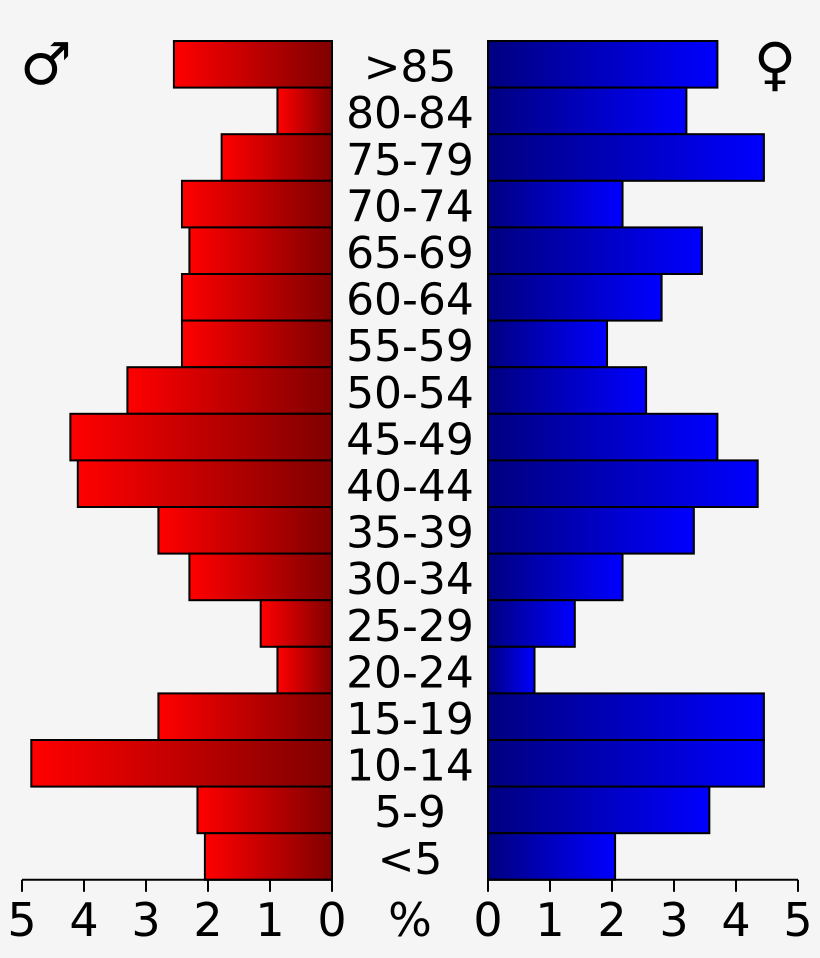  Describe the element at coordinates (410, 533) in the screenshot. I see `age-group-label-10: 35-39` at that location.